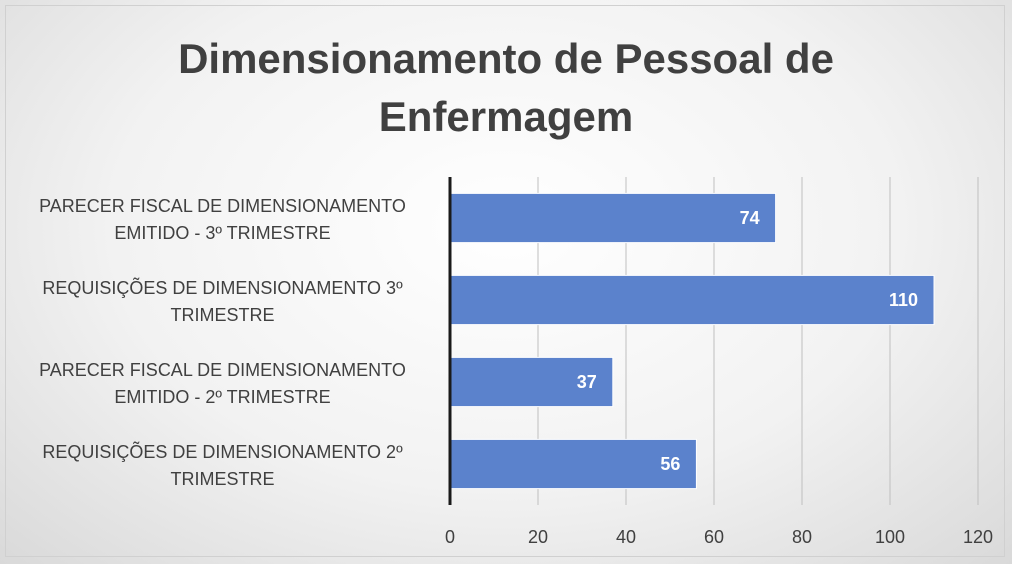  What do you see at coordinates (750, 218) in the screenshot?
I see `data-label: 74` at bounding box center [750, 218].